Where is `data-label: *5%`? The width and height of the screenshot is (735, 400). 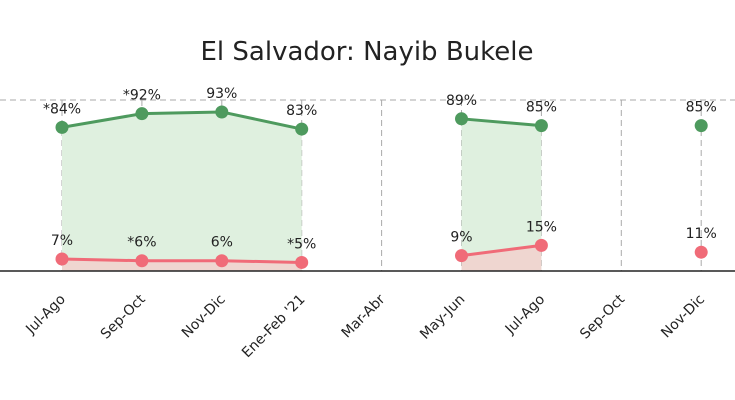
data-label: *5% is located at coordinates (301, 244).